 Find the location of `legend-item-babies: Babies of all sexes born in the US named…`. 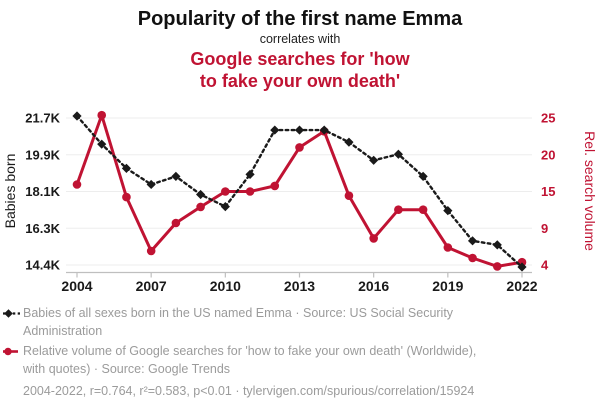

legend-item-babies: Babies of all sexes born in the US named… is located at coordinates (240, 322).